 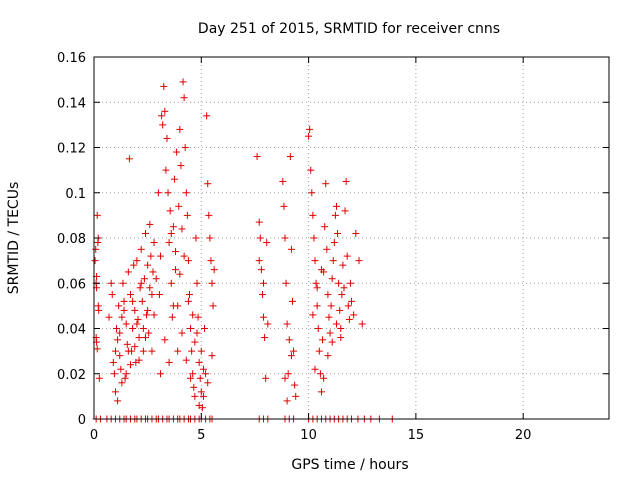 What do you see at coordinates (71, 330) in the screenshot?
I see `y-tick-label: 0.04` at bounding box center [71, 330].